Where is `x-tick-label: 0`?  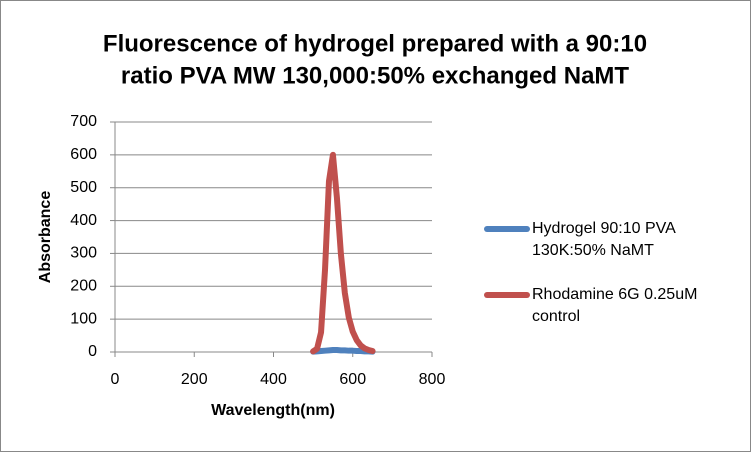 x-tick-label: 0 is located at coordinates (115, 379).